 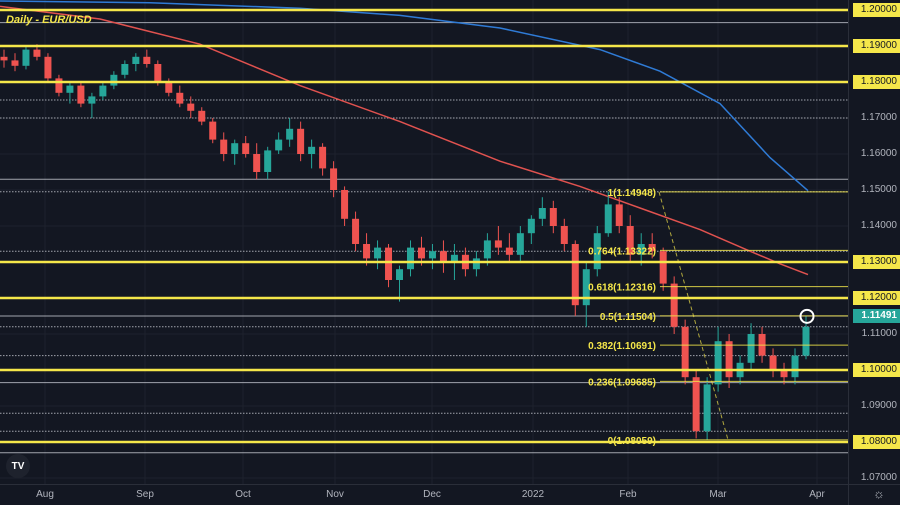 I want to click on settings-gear-icon: ☼, so click(x=879, y=493).